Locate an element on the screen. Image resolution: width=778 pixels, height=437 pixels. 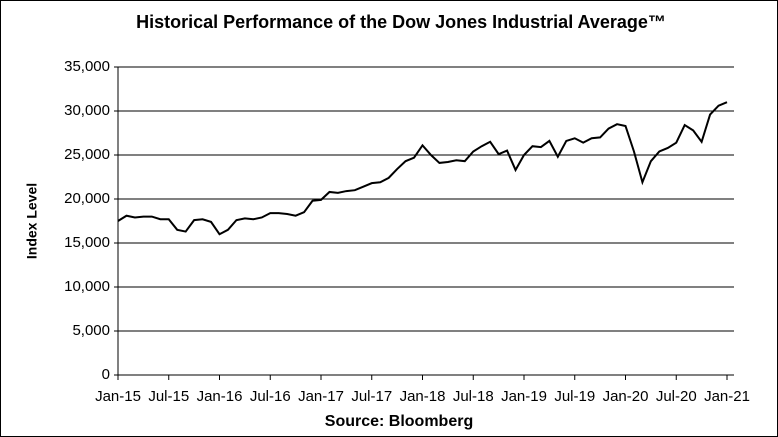
x-tick-label: Jan-16 is located at coordinates (220, 396).